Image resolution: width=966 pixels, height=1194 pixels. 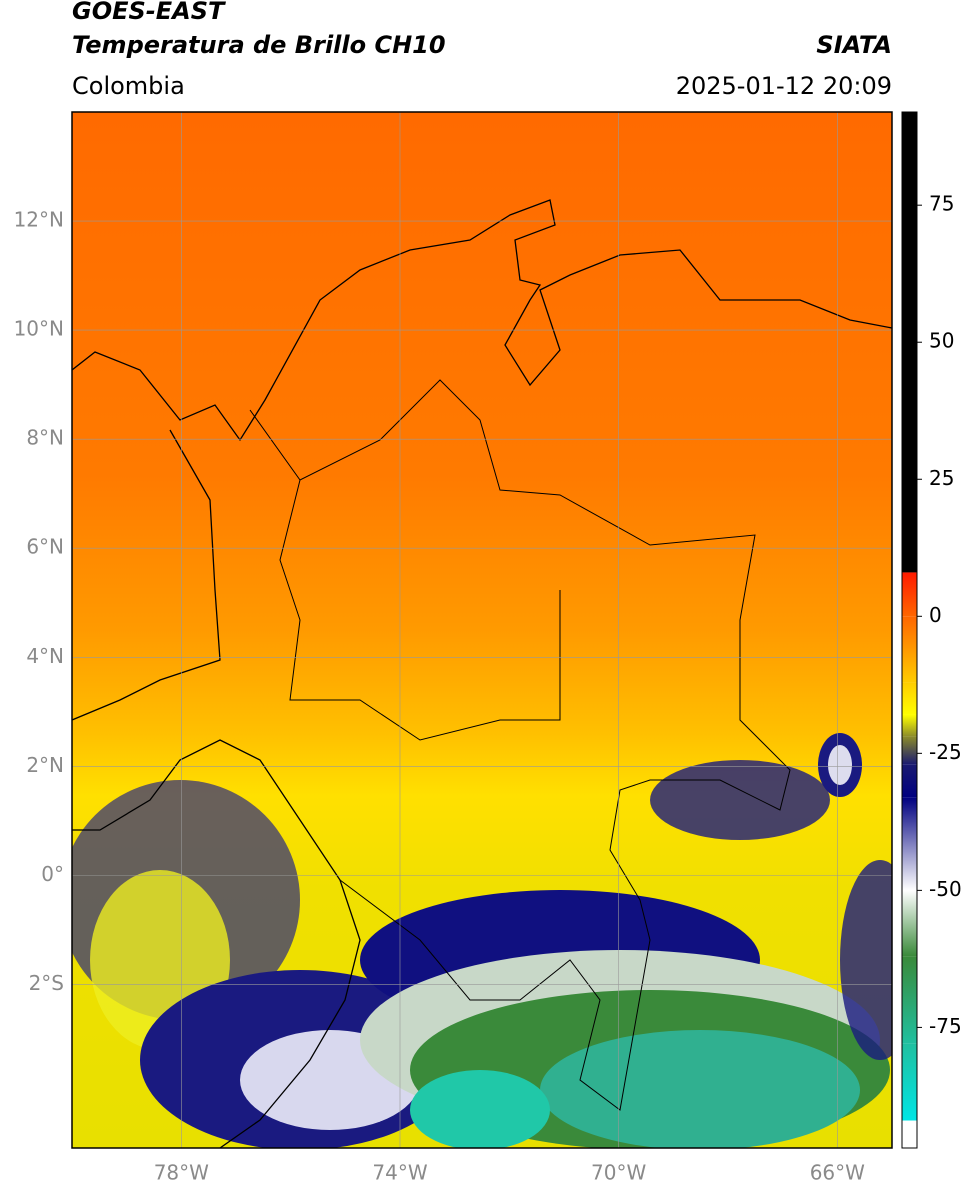 I want to click on colorbar-tick-label: -25, so click(x=945, y=752).